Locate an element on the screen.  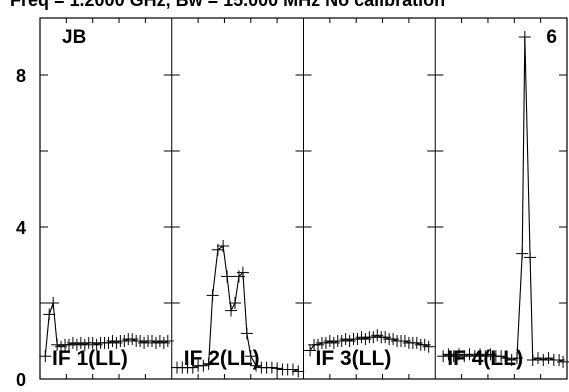
panel-label: IF 2(LL) is located at coordinates (222, 358).